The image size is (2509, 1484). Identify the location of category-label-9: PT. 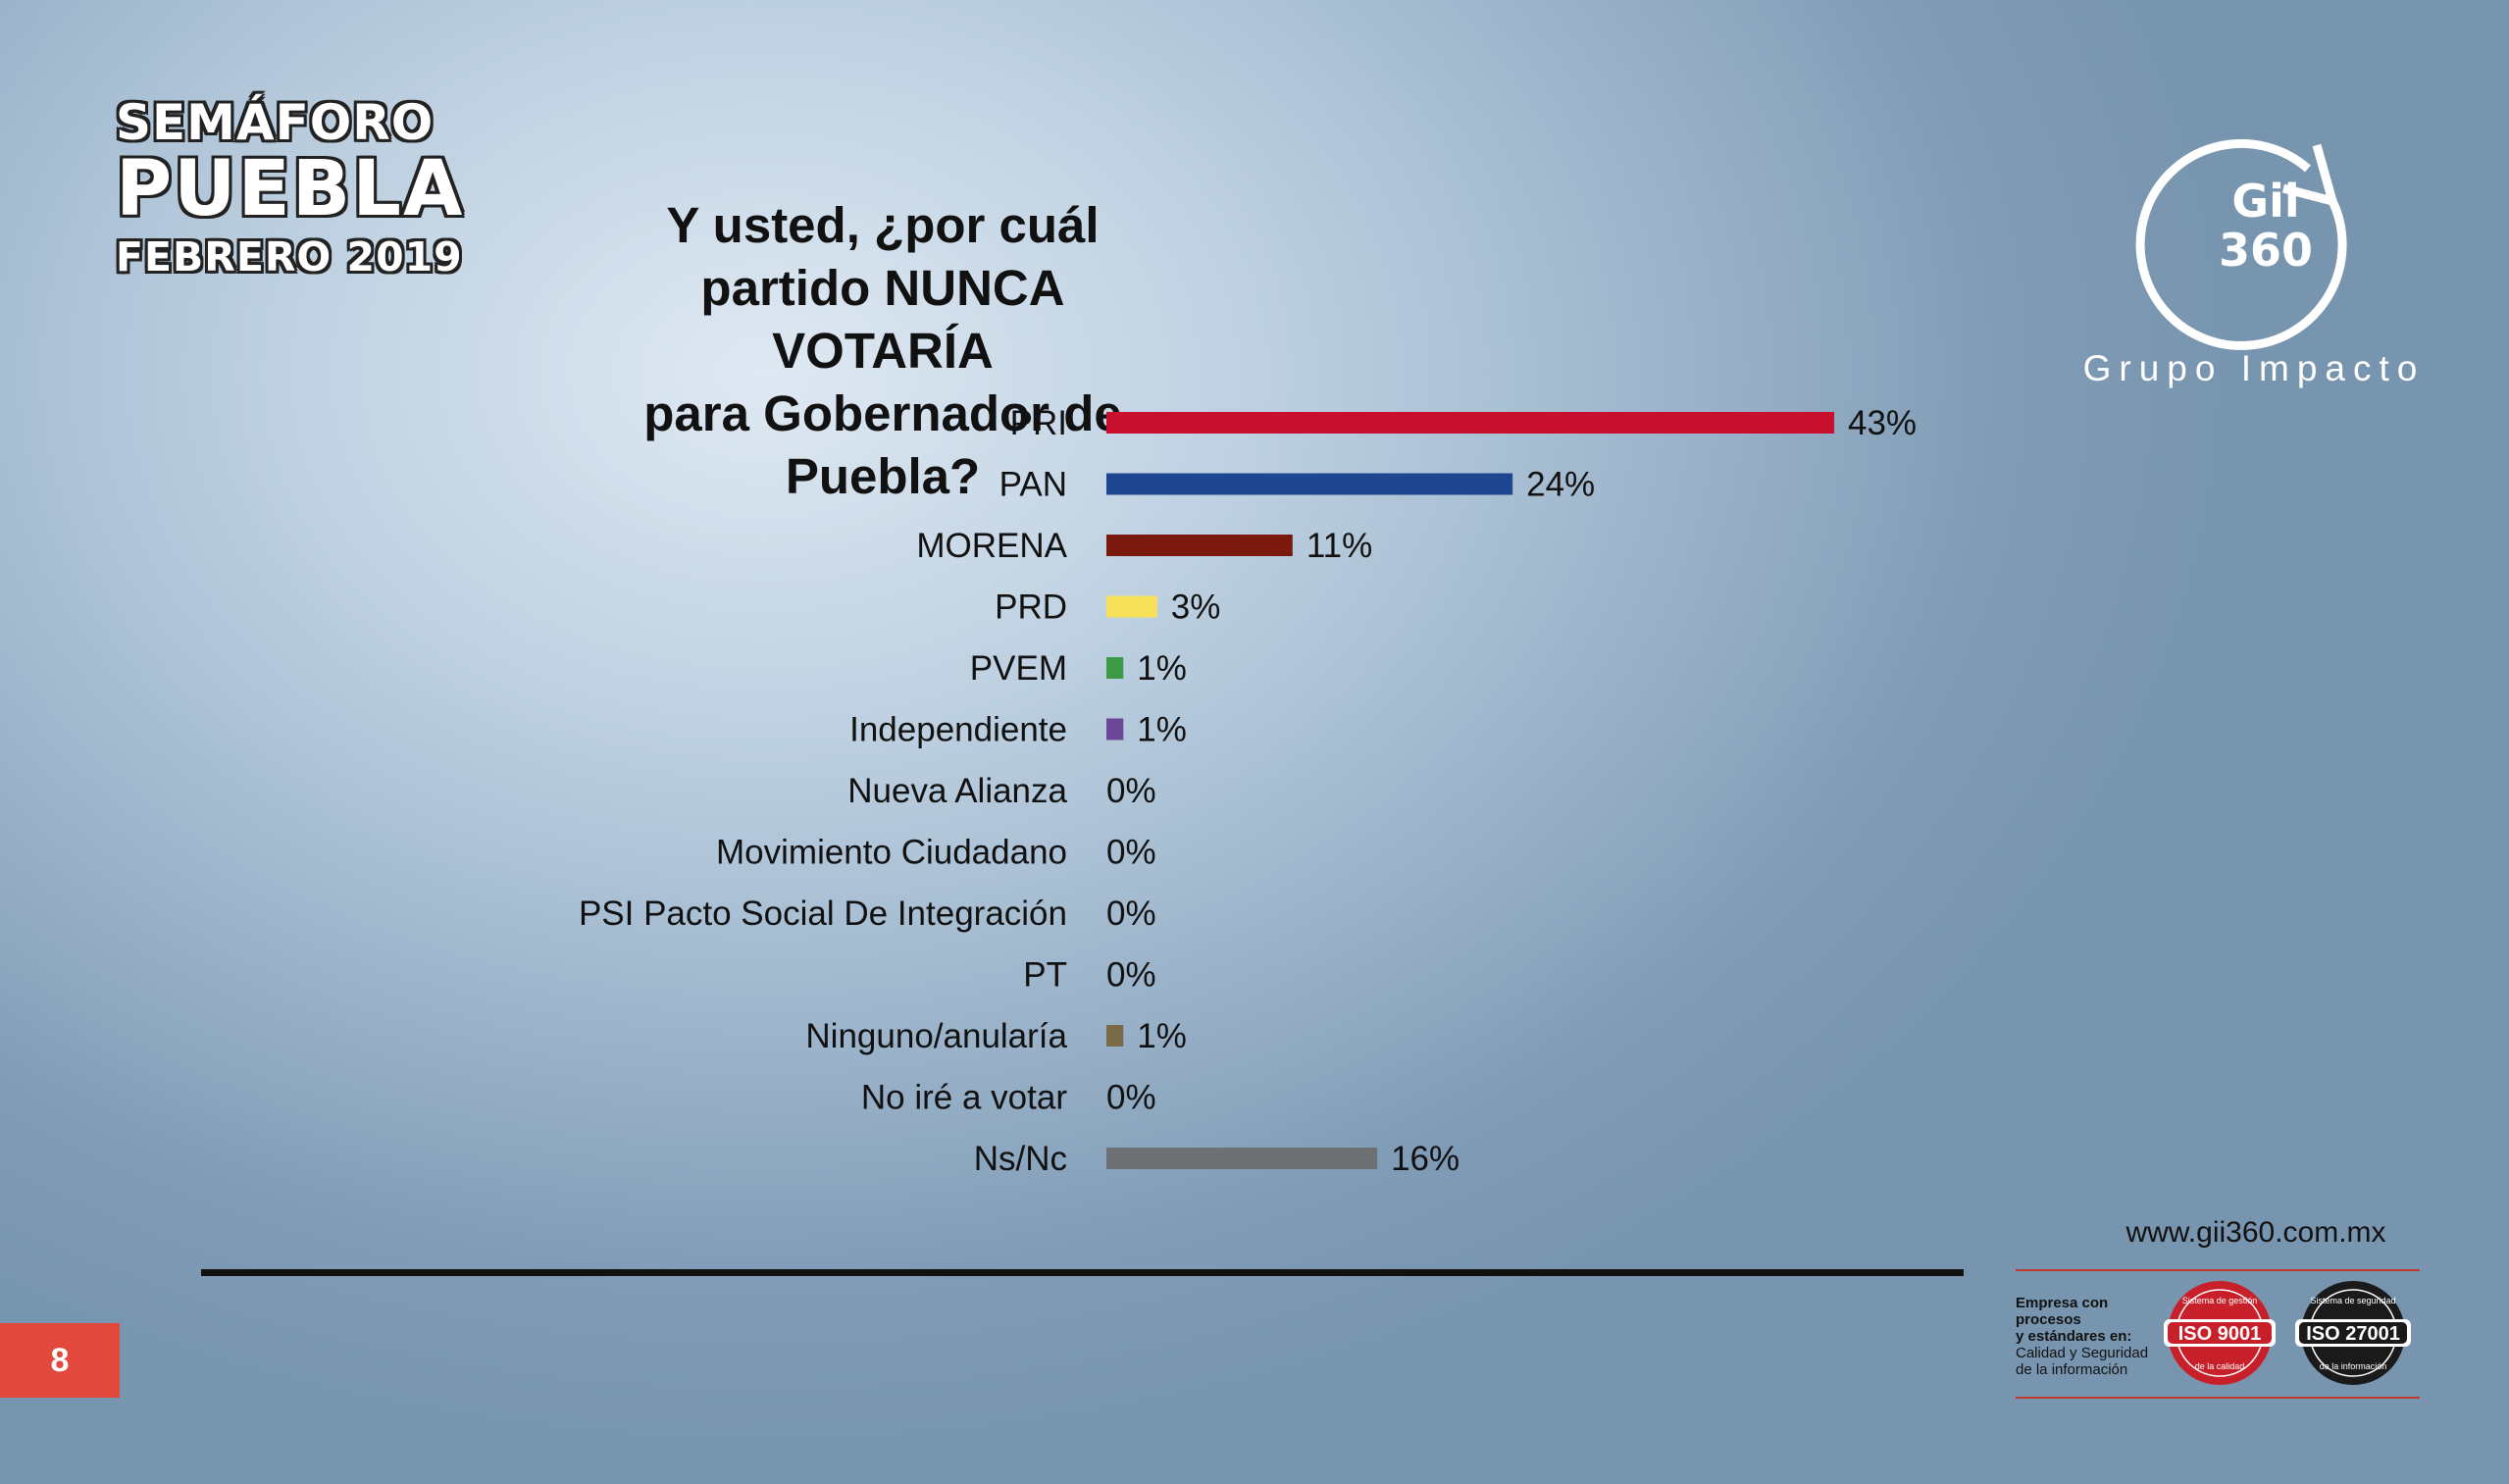
(1045, 976).